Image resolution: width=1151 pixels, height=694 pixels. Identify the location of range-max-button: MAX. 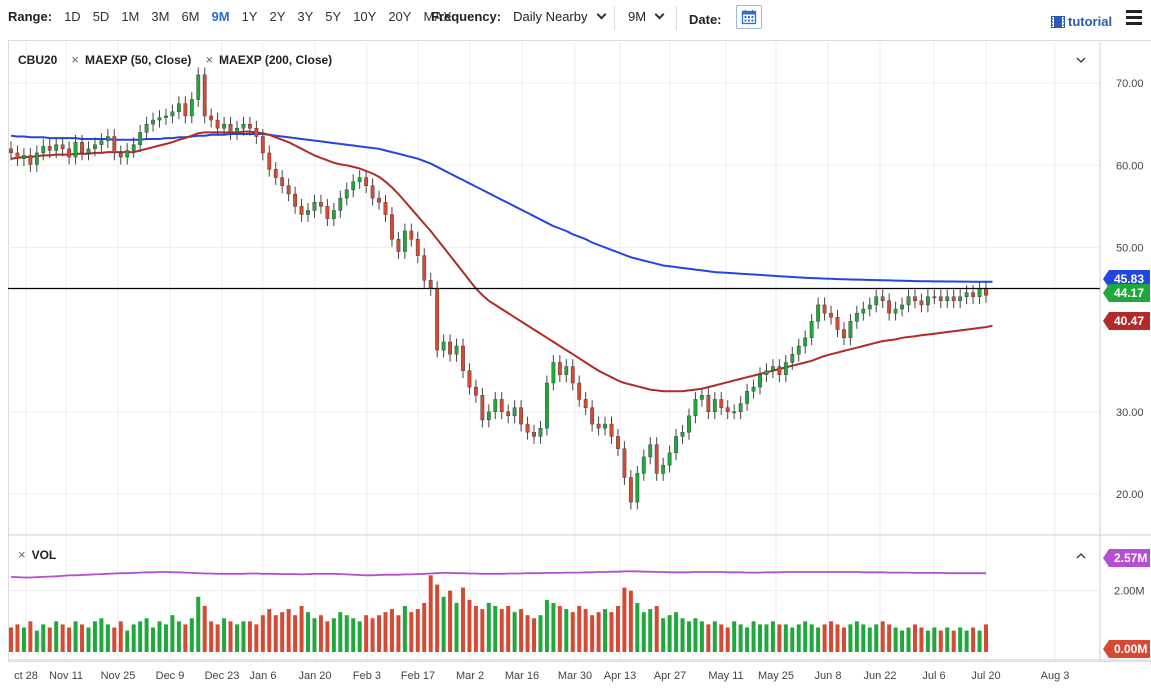
(437, 16).